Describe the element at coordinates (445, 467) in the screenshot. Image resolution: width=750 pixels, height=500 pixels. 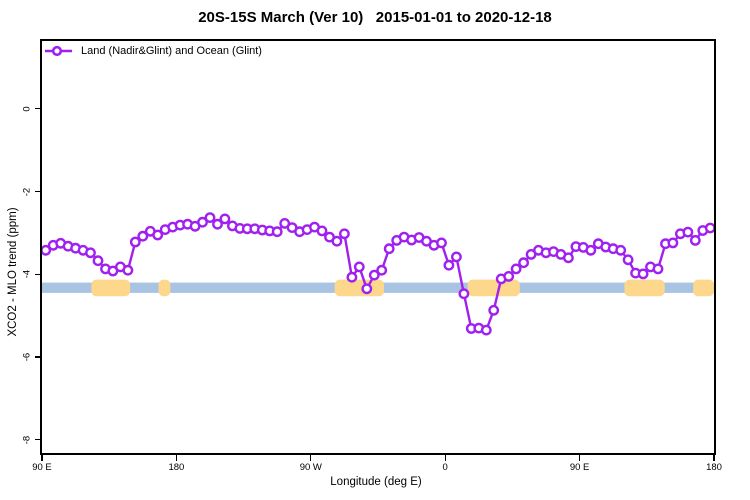
I see `x-tick-label: 0` at that location.